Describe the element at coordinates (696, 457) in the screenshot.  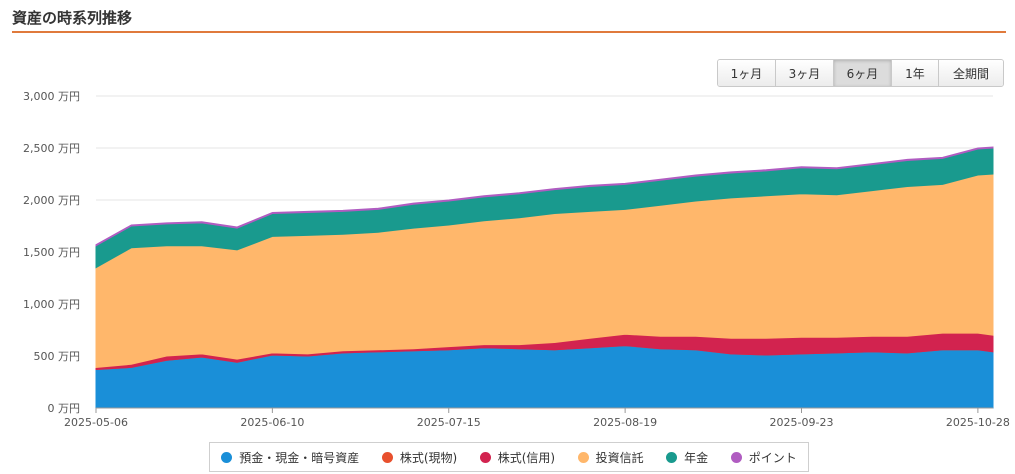
I see `legend-label-nenkin: 年金` at that location.